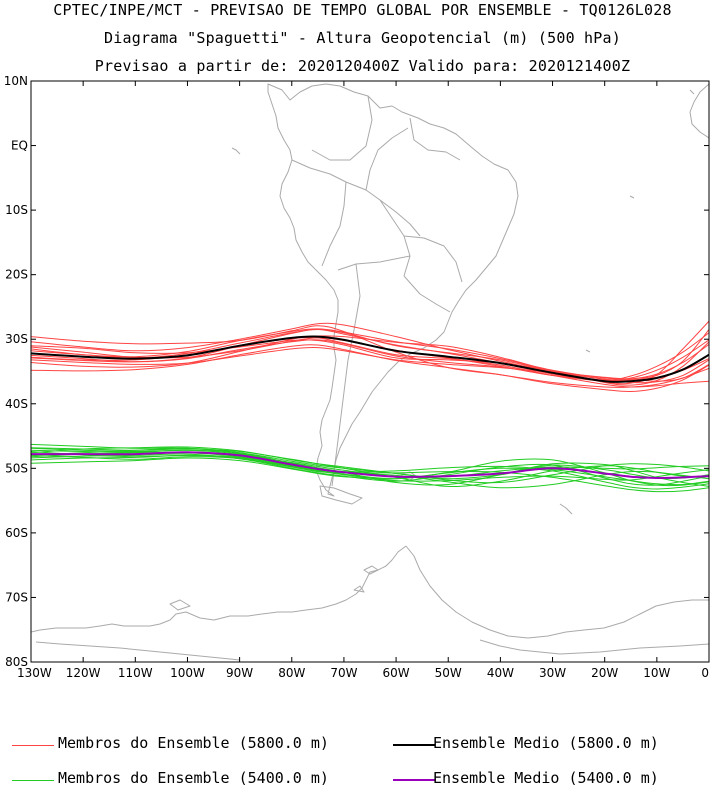 This screenshot has width=725, height=792. Describe the element at coordinates (414, 780) in the screenshot. I see `legend-mean-5400-swatch` at that location.